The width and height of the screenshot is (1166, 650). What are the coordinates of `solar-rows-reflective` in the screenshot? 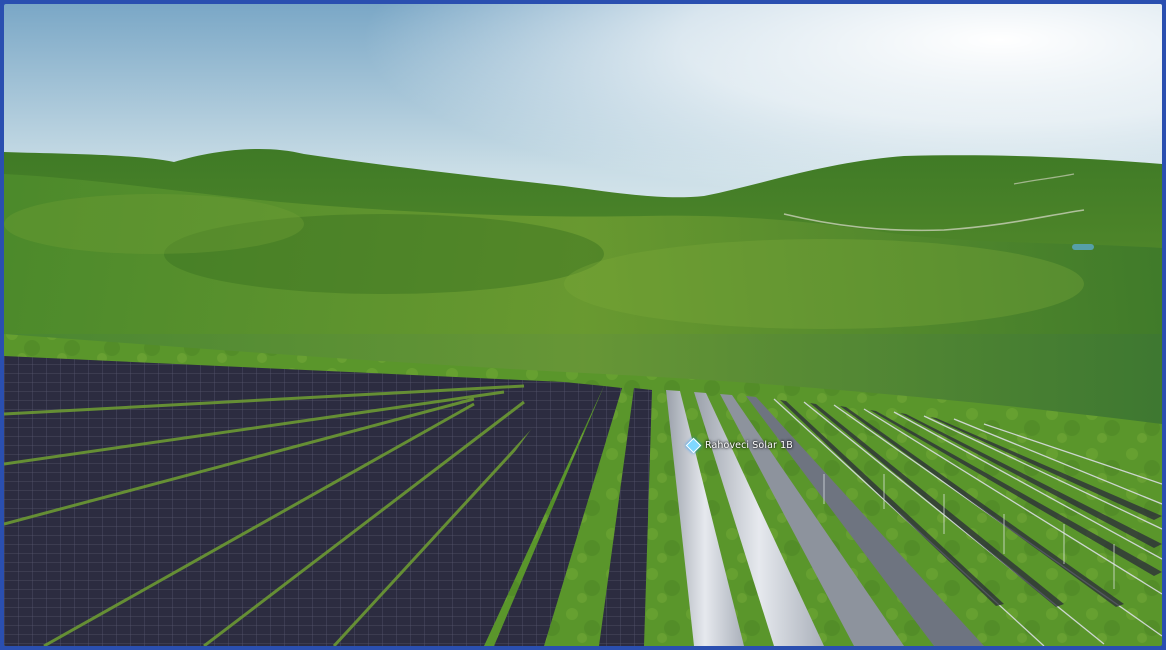 It's located at (825, 518).